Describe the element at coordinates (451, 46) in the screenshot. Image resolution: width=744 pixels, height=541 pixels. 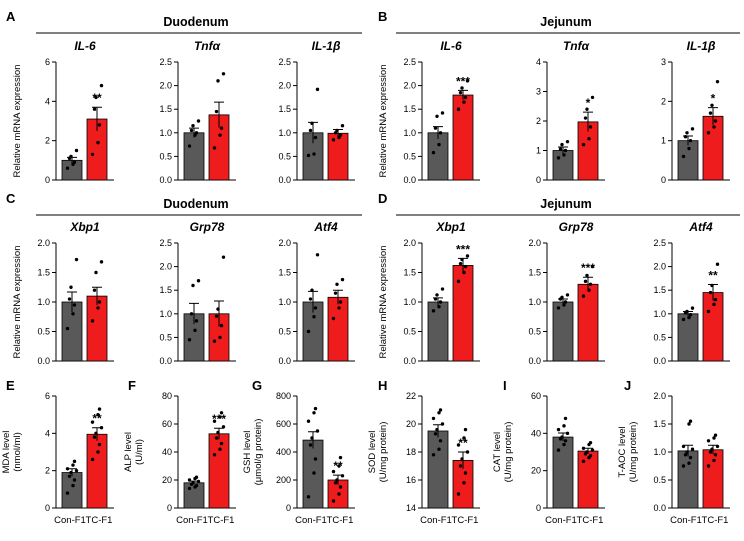
I see `gene-title: IL-6` at that location.